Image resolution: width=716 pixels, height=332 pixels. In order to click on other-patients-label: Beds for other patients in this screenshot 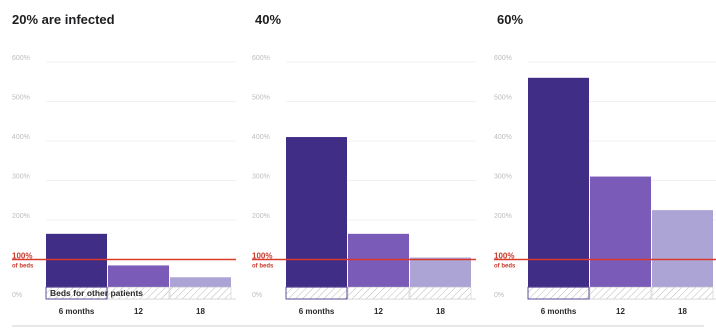, I will do `click(96, 293)`.